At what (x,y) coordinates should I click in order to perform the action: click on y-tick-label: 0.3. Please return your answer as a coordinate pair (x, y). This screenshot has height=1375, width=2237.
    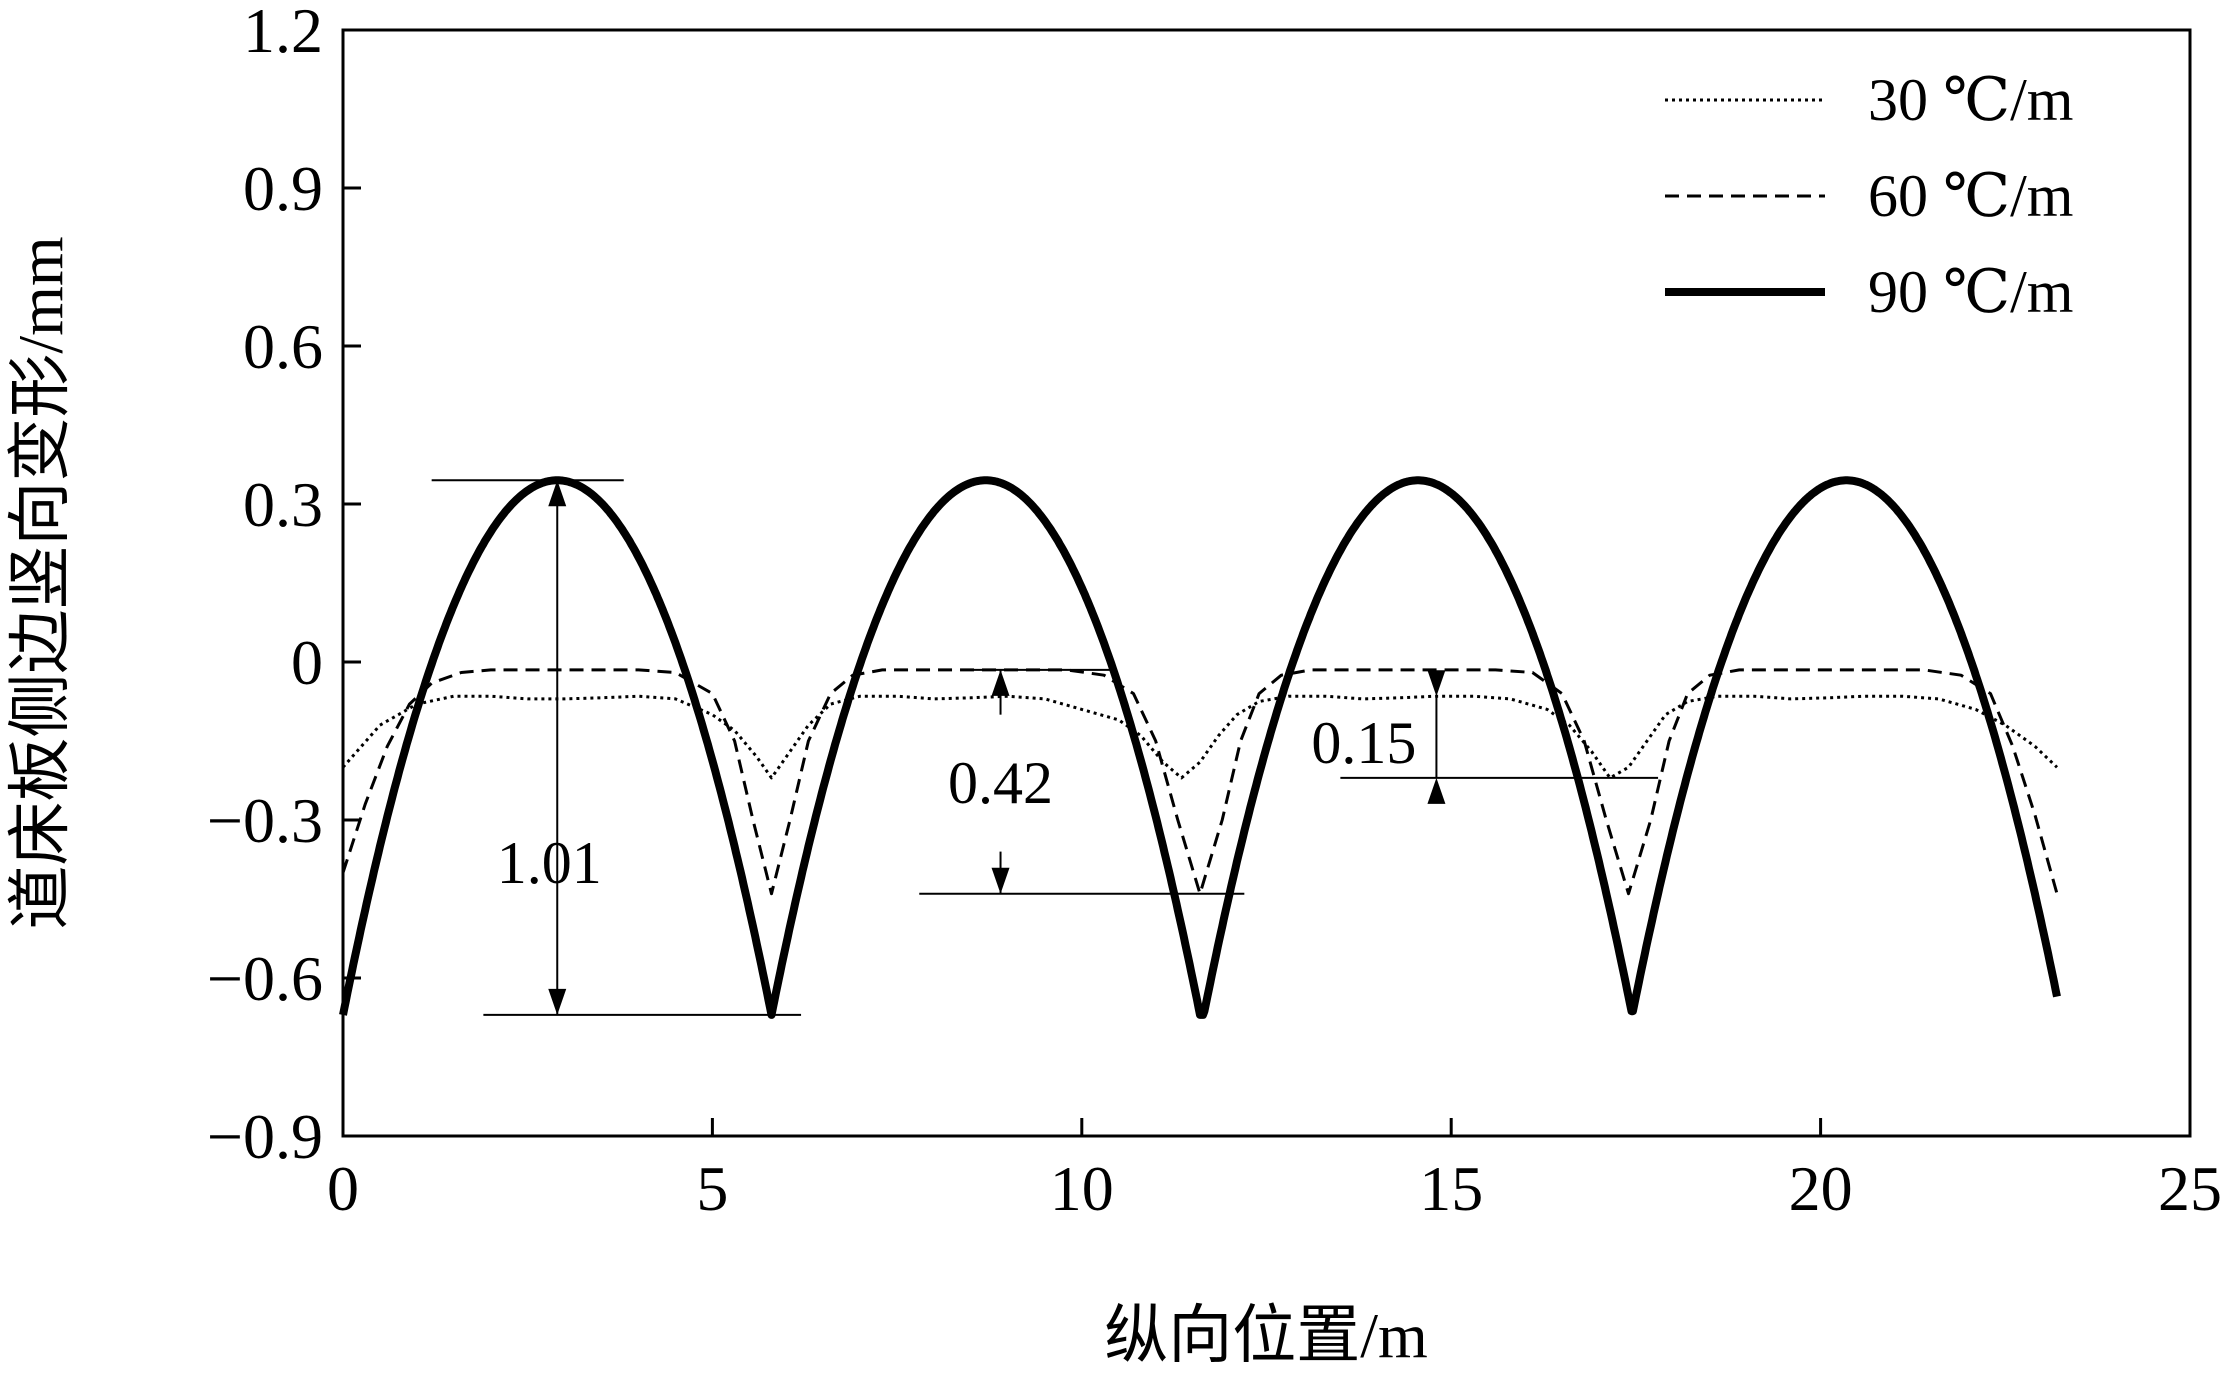
    Looking at the image, I should click on (283, 504).